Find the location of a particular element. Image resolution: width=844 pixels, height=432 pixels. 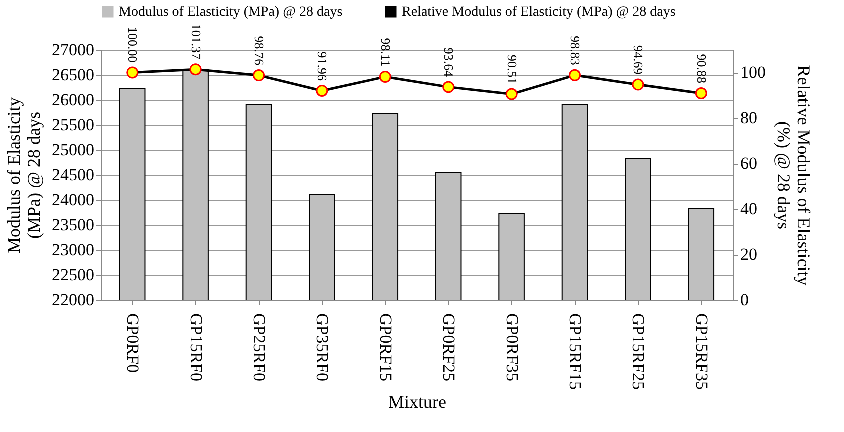

data-label: 93.64 is located at coordinates (449, 63).